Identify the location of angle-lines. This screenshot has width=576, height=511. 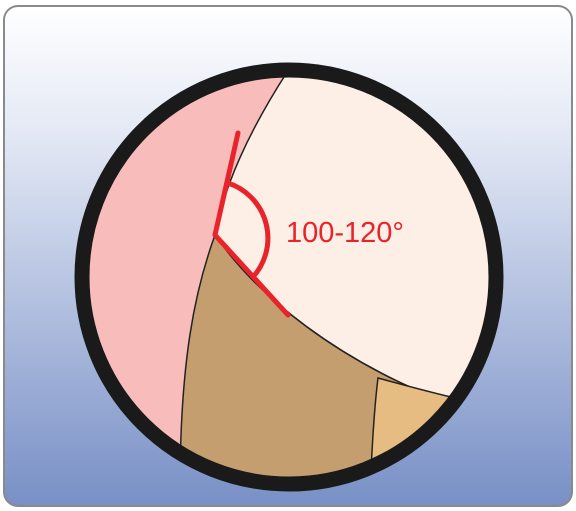
(251, 224).